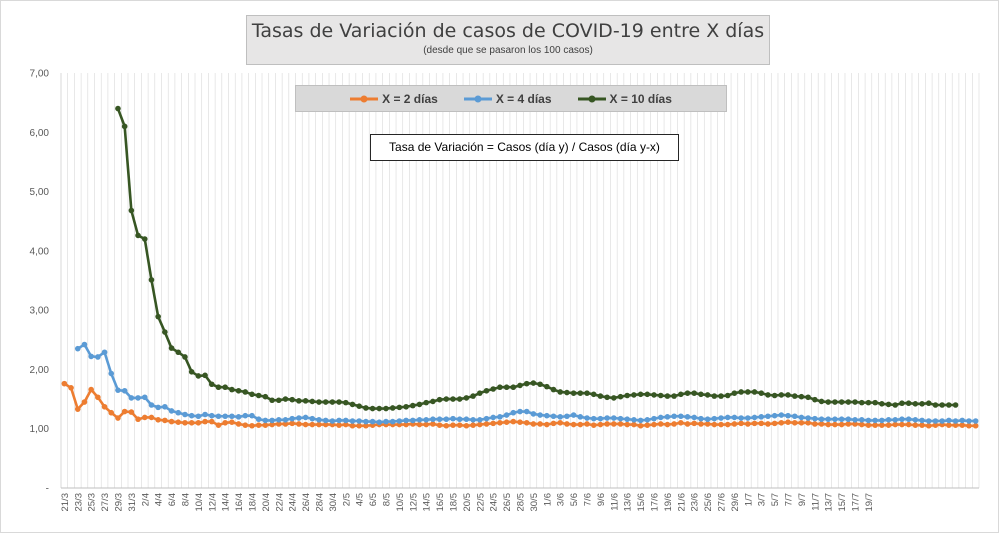  I want to click on x-tick-label: 30/5, so click(534, 502).